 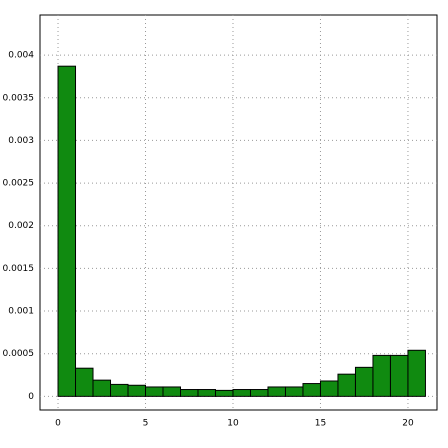 What do you see at coordinates (19, 98) in the screenshot?
I see `y-tick-label: 0.0035` at bounding box center [19, 98].